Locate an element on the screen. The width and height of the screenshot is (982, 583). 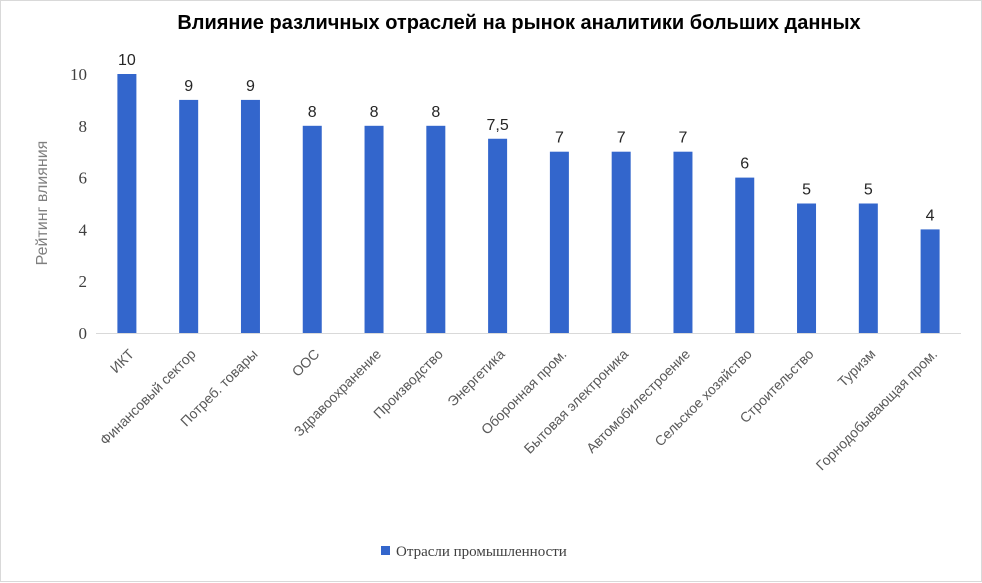
y-tick-label: 10 is located at coordinates (78, 74).